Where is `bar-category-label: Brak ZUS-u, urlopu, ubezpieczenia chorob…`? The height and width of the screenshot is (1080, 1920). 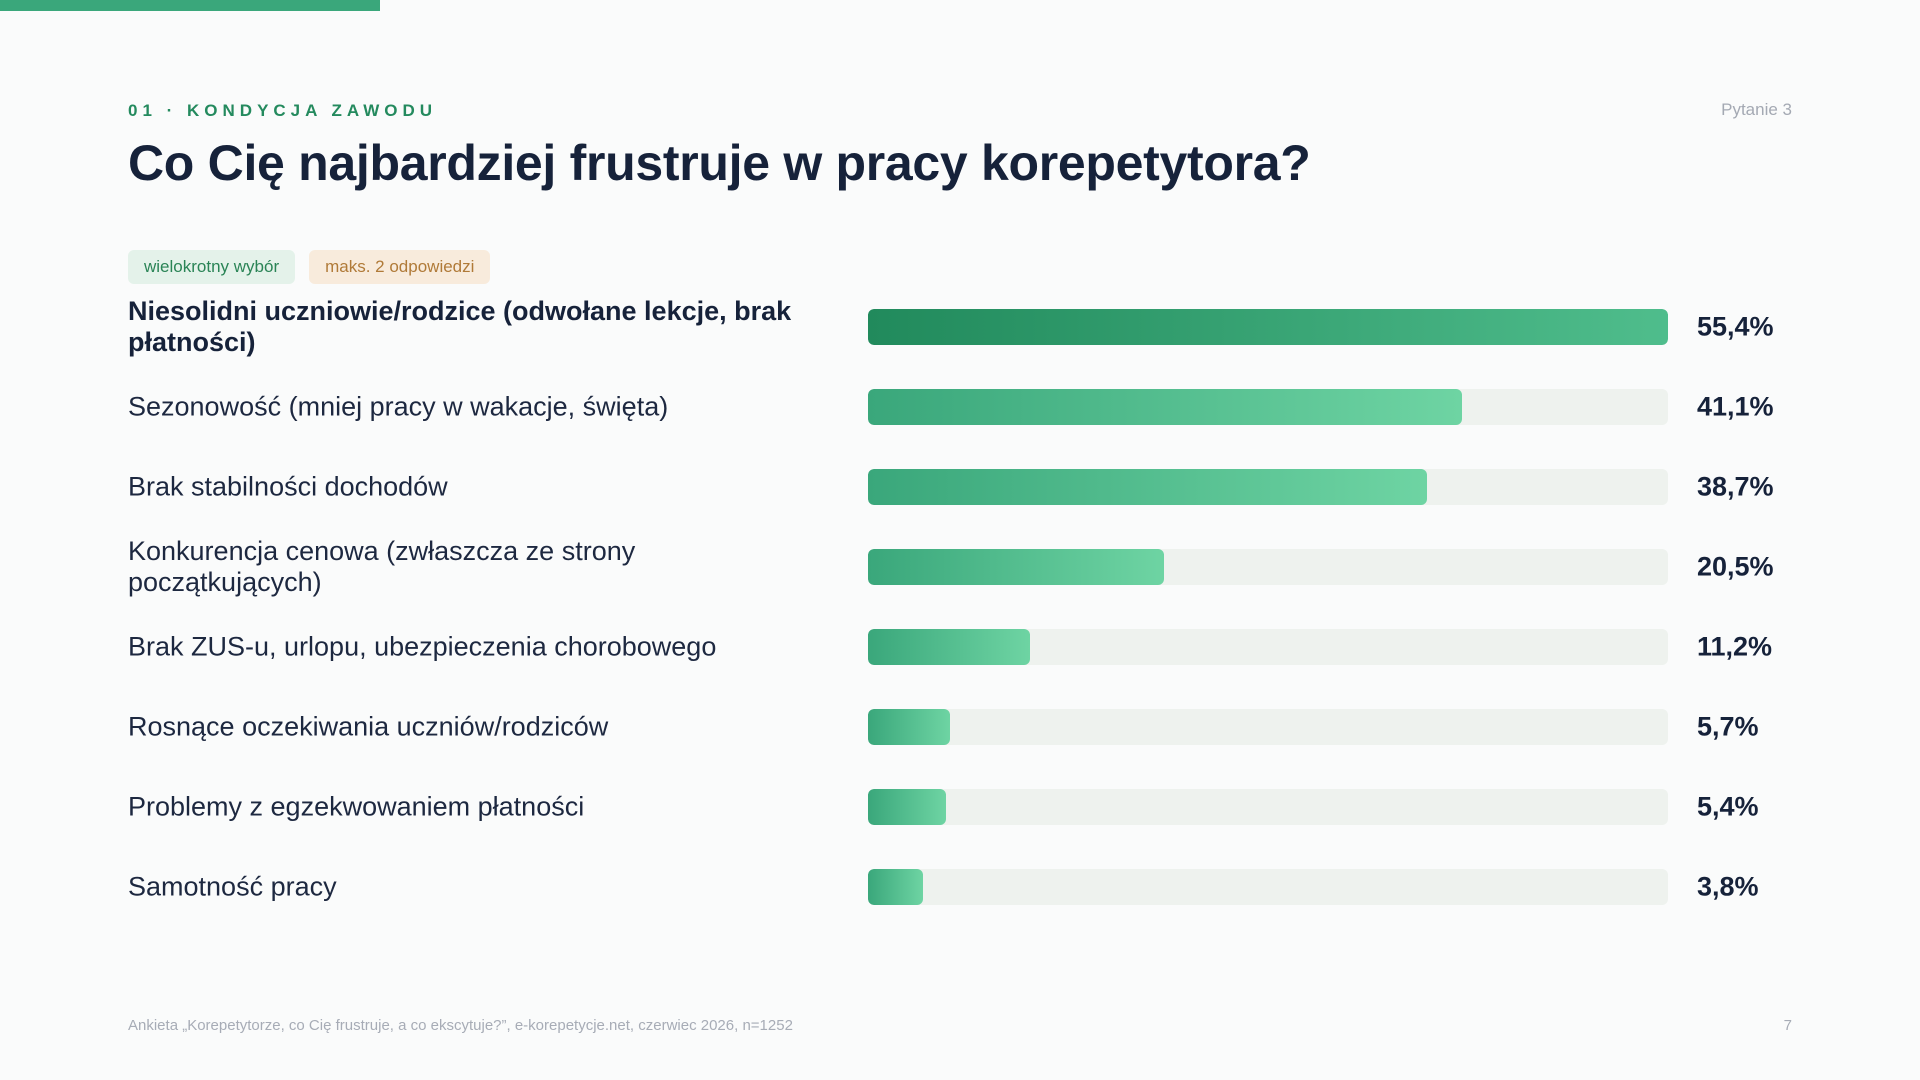
bar-category-label: Brak ZUS-u, urlopu, ubezpieczenia chorob… is located at coordinates (422, 646).